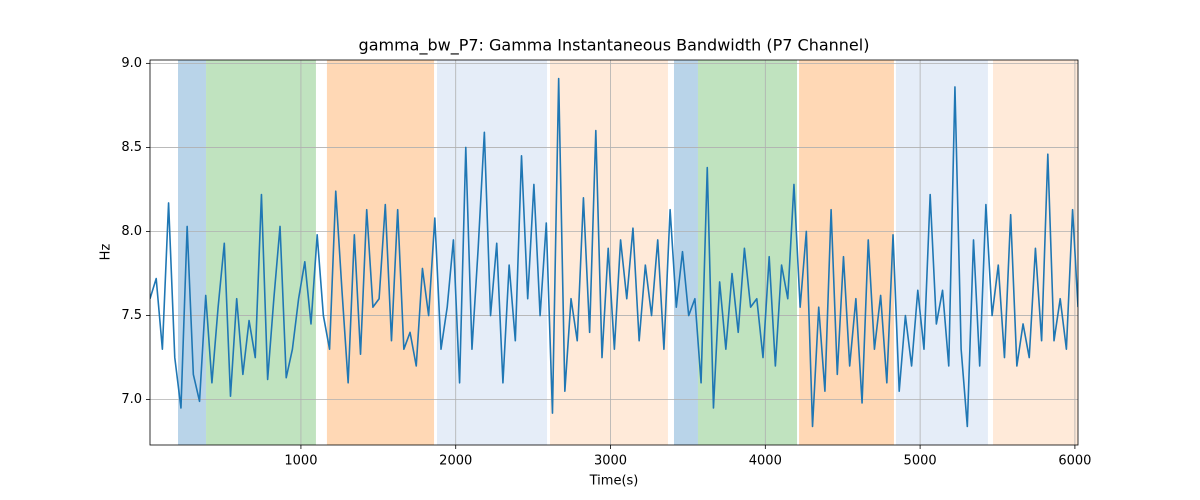 The height and width of the screenshot is (500, 1200). I want to click on x-tick-label: 3000, so click(610, 461).